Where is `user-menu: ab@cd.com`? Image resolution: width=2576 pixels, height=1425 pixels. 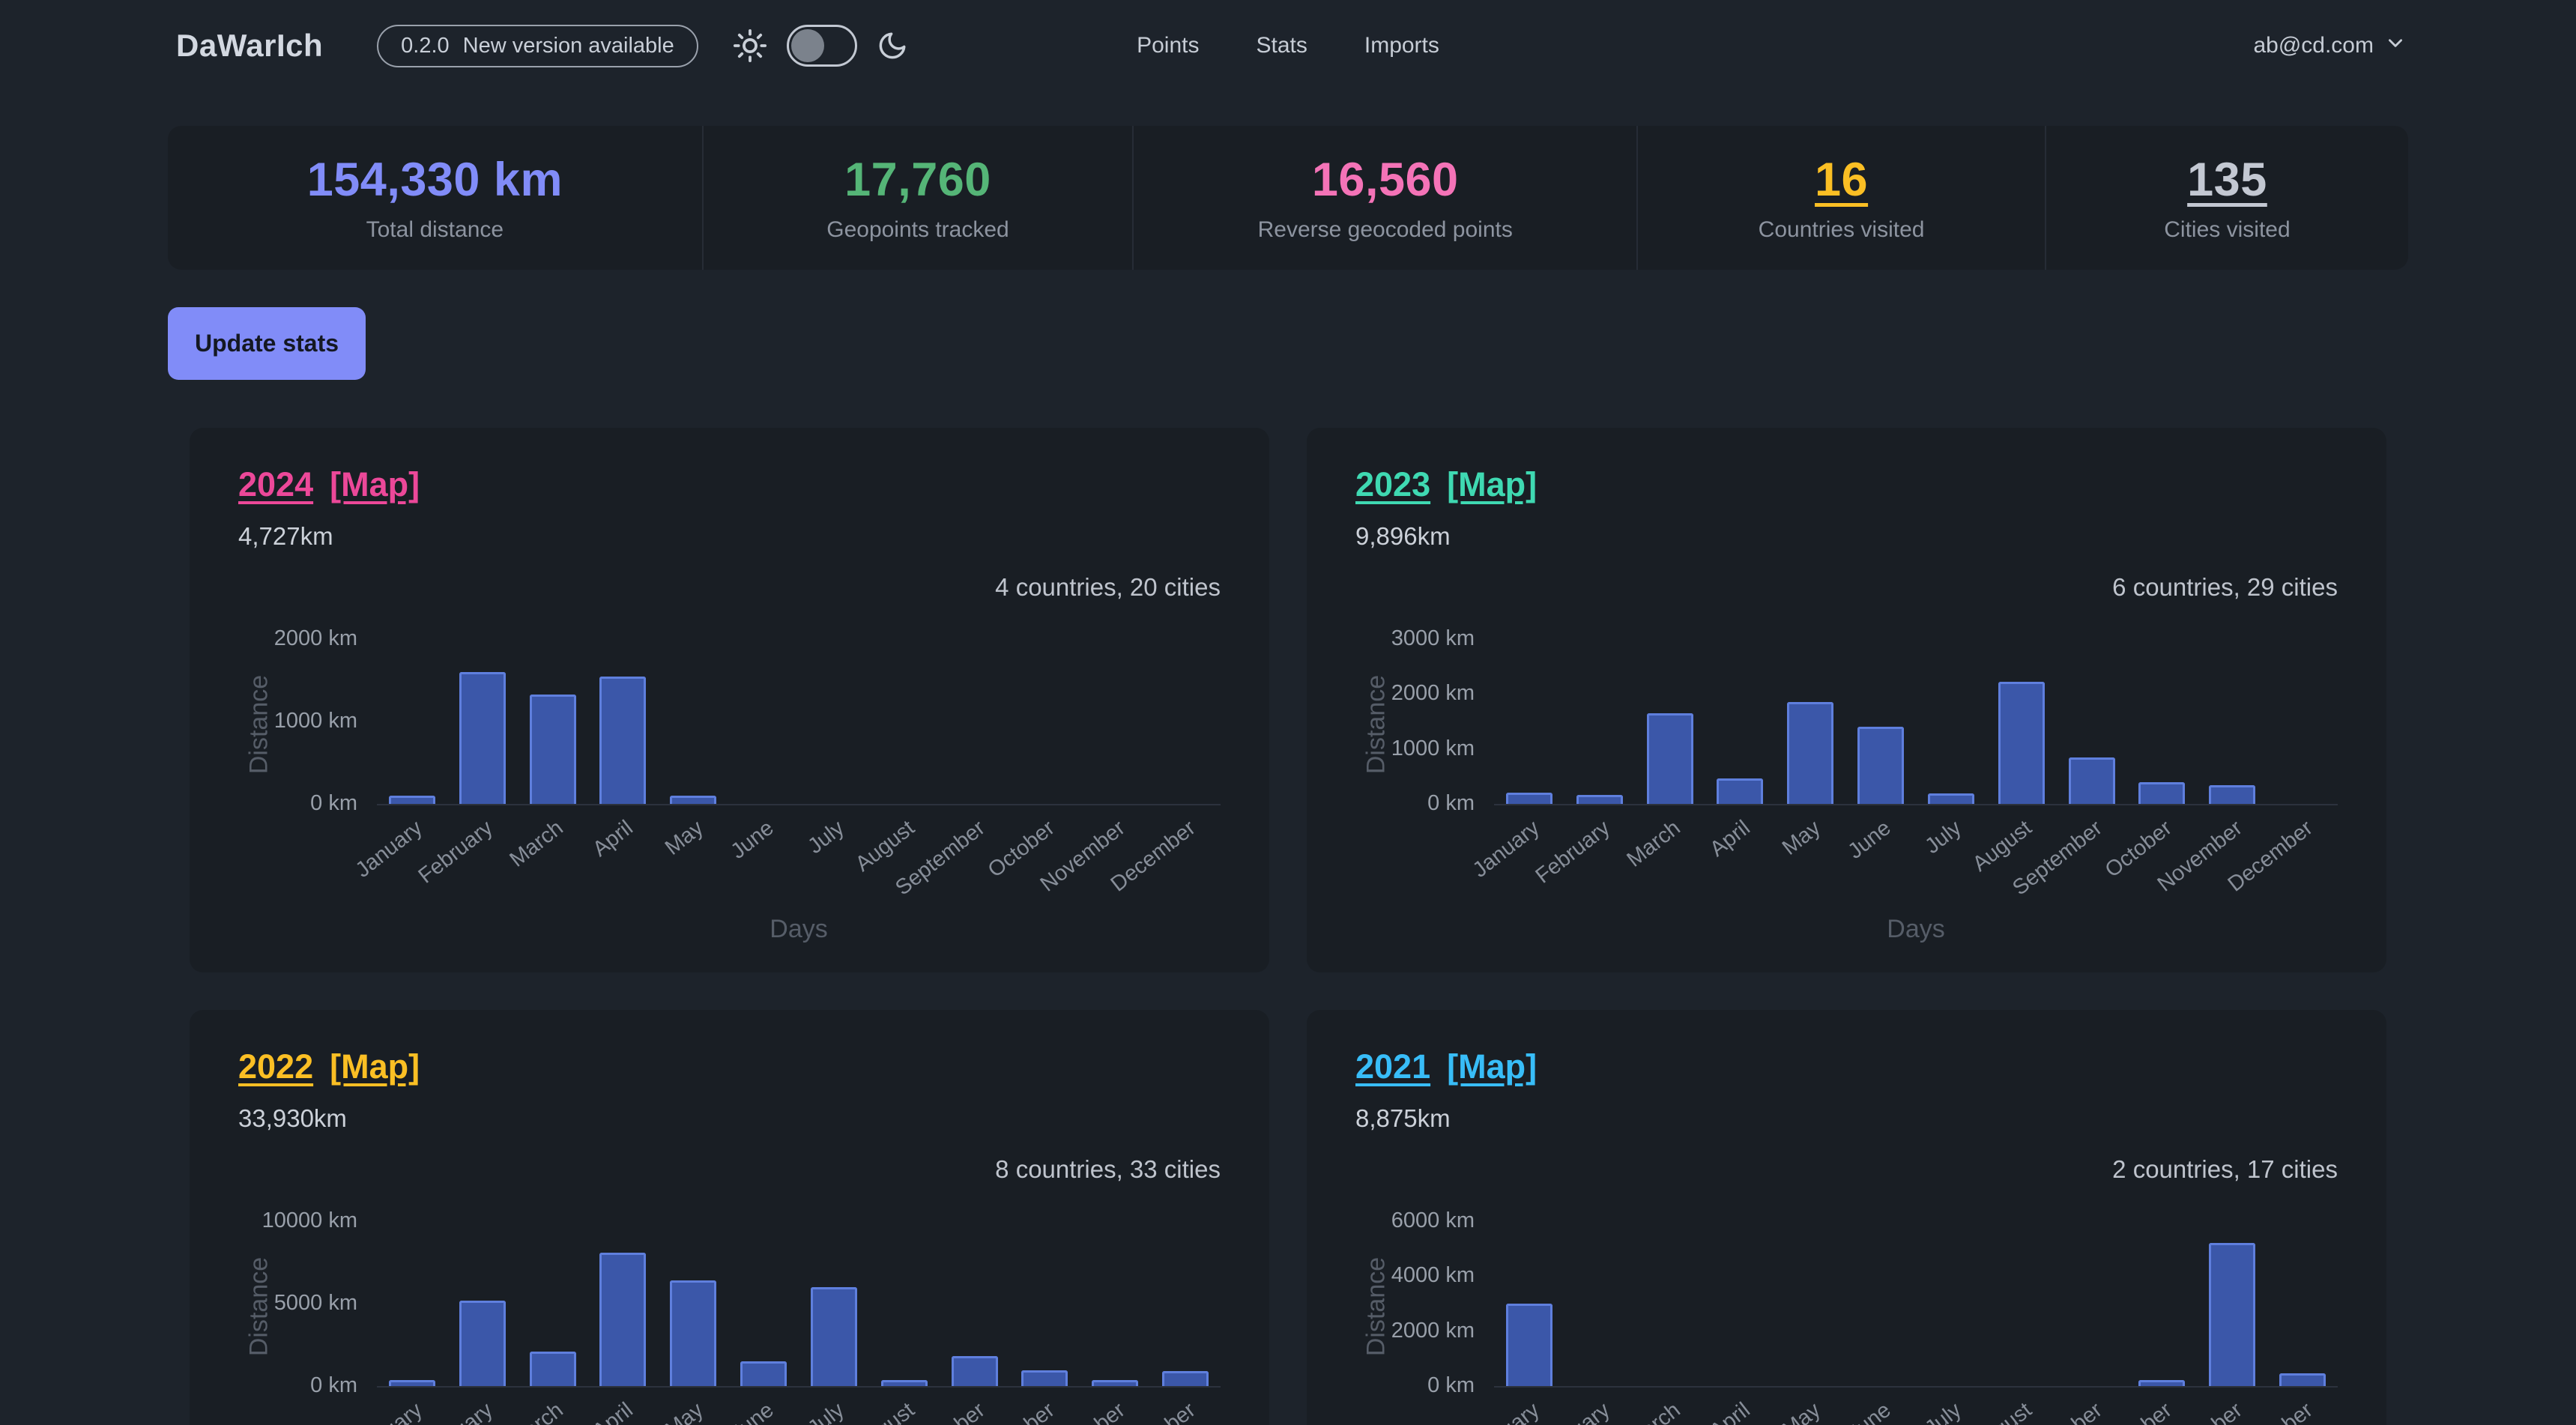 user-menu: ab@cd.com is located at coordinates (2329, 45).